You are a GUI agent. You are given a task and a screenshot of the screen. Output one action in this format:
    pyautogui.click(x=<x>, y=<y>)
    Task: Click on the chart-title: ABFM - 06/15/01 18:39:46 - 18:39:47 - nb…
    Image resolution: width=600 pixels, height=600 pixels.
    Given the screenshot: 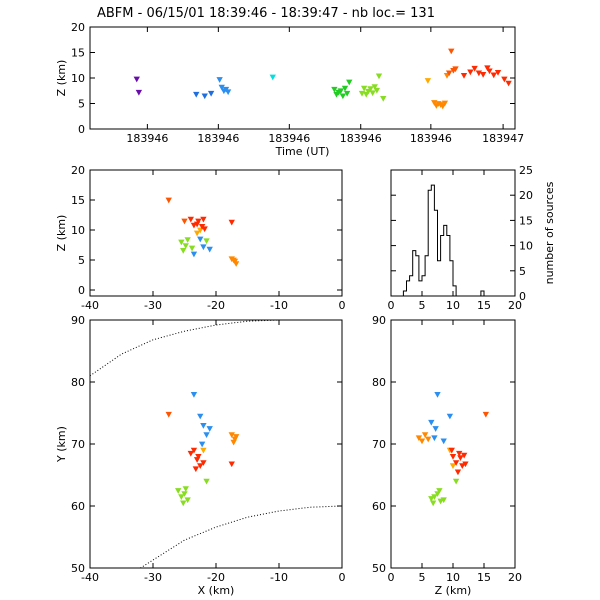 What is the action you would take?
    pyautogui.click(x=266, y=13)
    